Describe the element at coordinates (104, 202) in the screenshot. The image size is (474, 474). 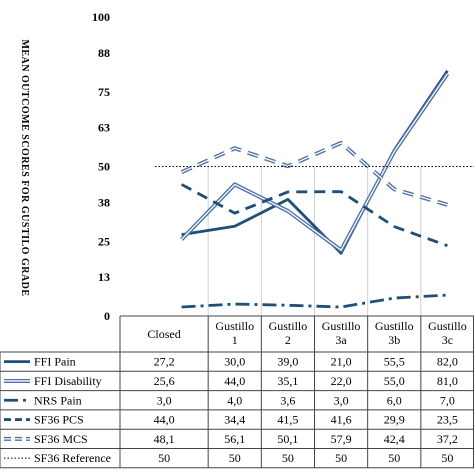
I see `y-tick-label: 38` at that location.